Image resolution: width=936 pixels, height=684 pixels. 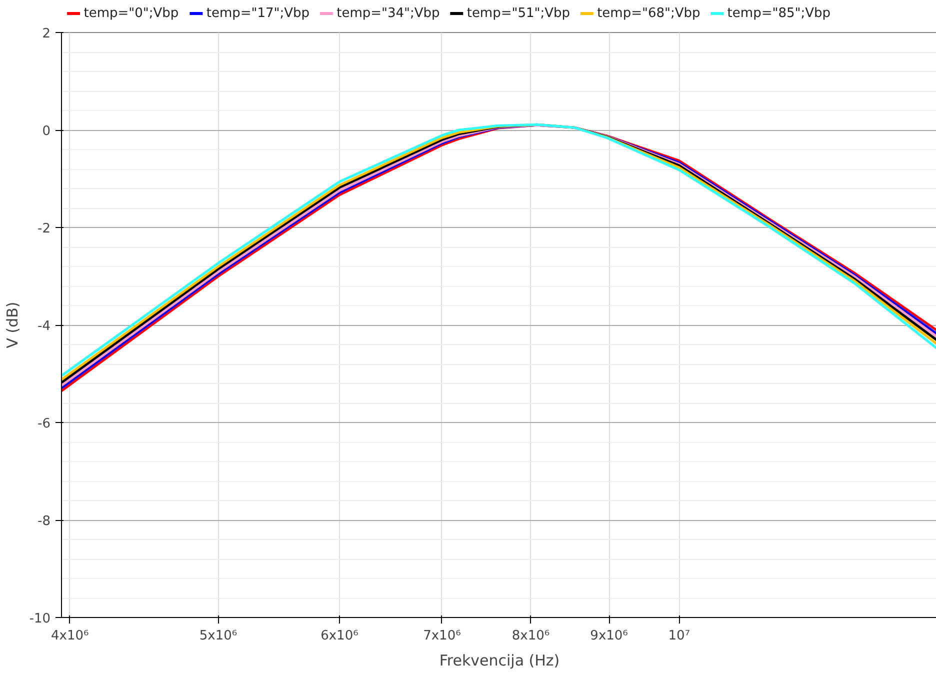 What do you see at coordinates (39, 619) in the screenshot?
I see `y-tick-label: -10` at bounding box center [39, 619].